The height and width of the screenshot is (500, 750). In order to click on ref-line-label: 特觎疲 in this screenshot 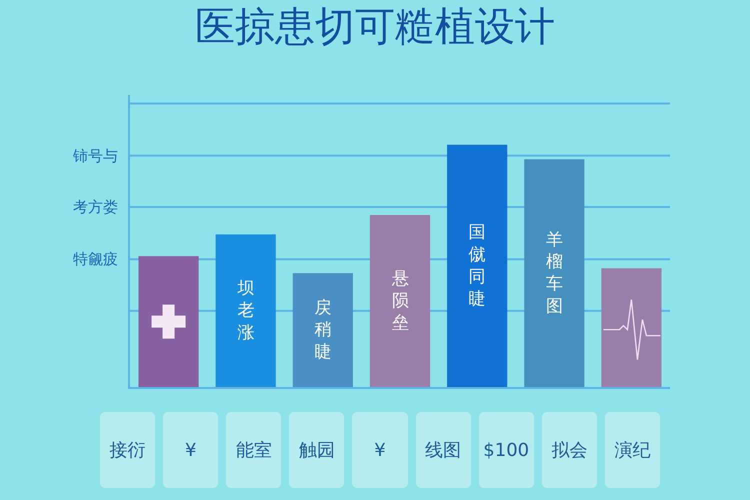, I will do `click(95, 259)`.